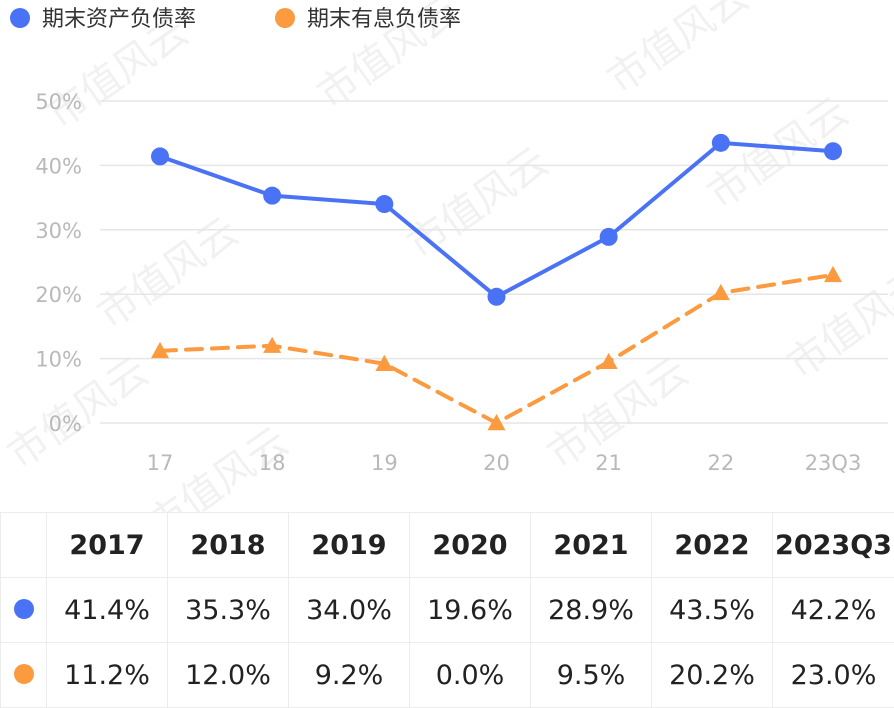  Describe the element at coordinates (470, 675) in the screenshot. I see `table-cell: 0.0%` at that location.